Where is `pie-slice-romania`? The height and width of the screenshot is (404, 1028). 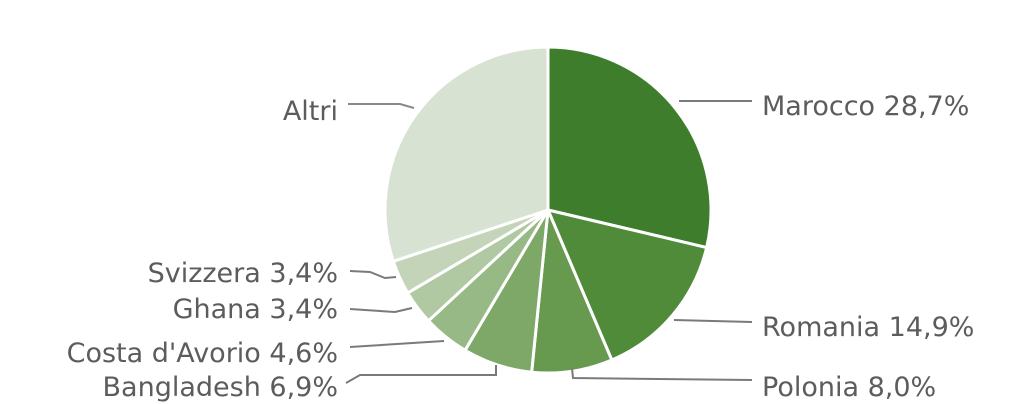 pie-slice-romania is located at coordinates (627, 285).